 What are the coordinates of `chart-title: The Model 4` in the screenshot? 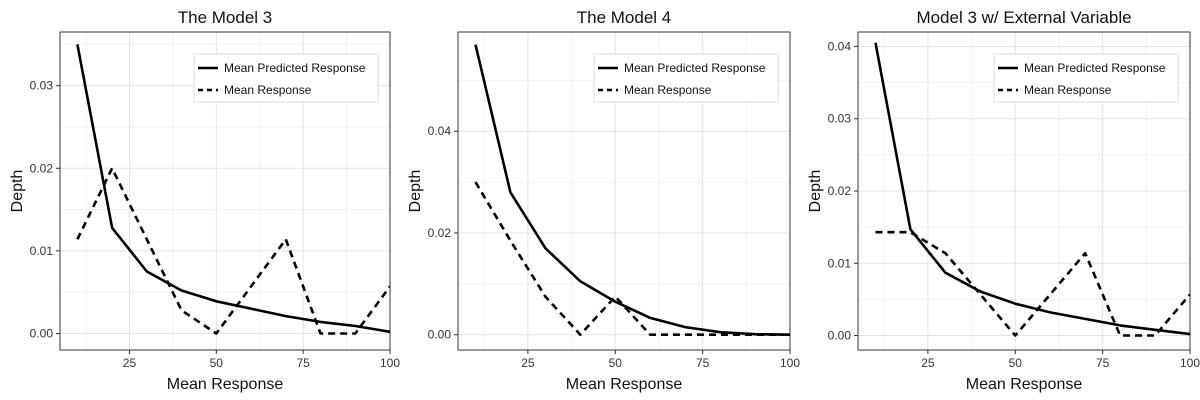 It's located at (624, 17).